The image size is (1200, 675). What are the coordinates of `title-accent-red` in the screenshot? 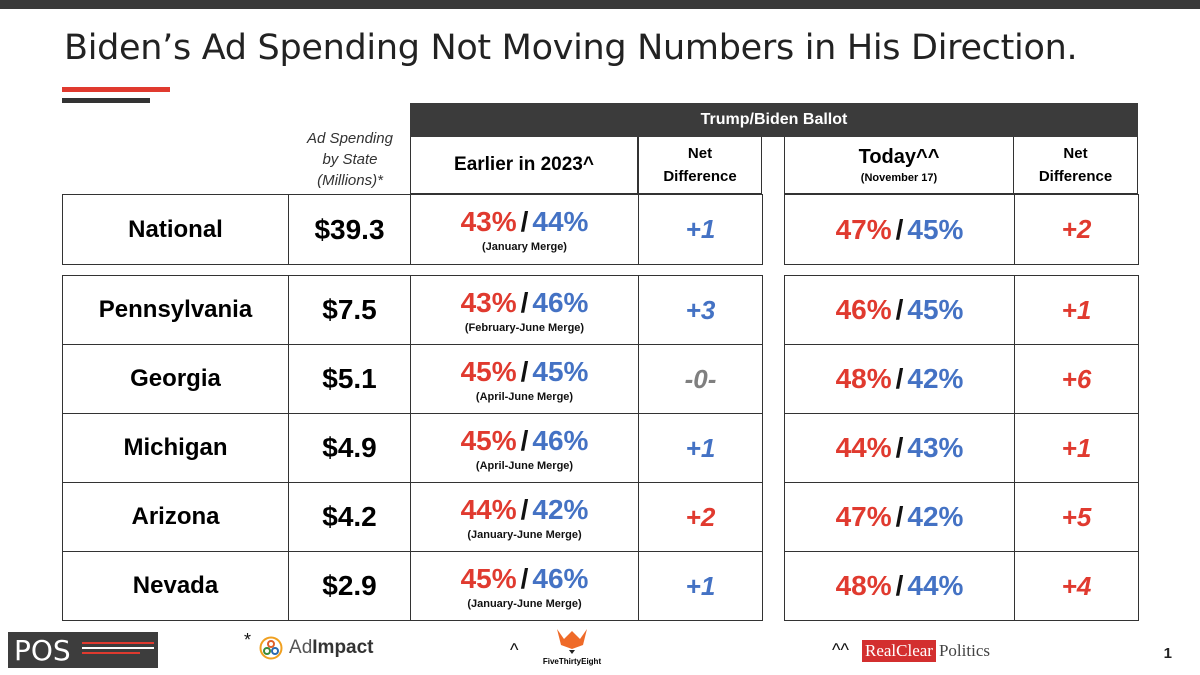 It's located at (116, 89).